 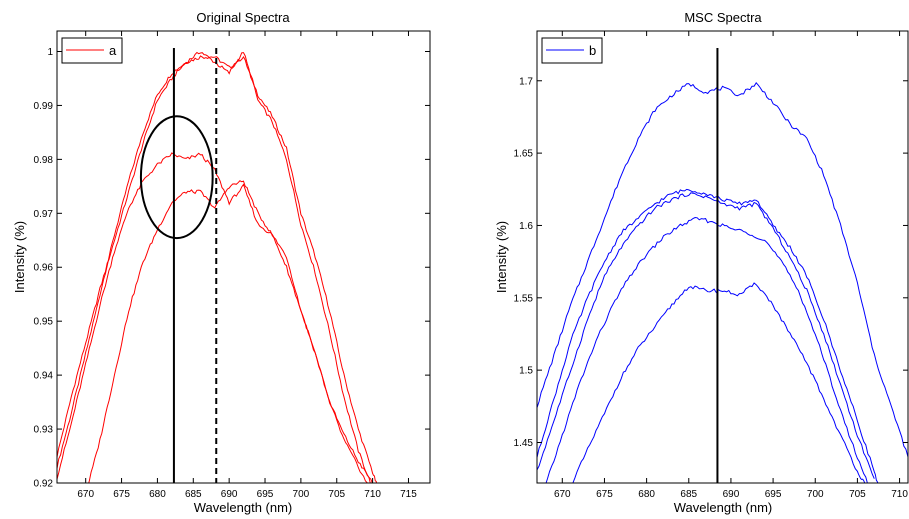 I want to click on x-axis-label-msc: Wavelength (nm), so click(x=723, y=507).